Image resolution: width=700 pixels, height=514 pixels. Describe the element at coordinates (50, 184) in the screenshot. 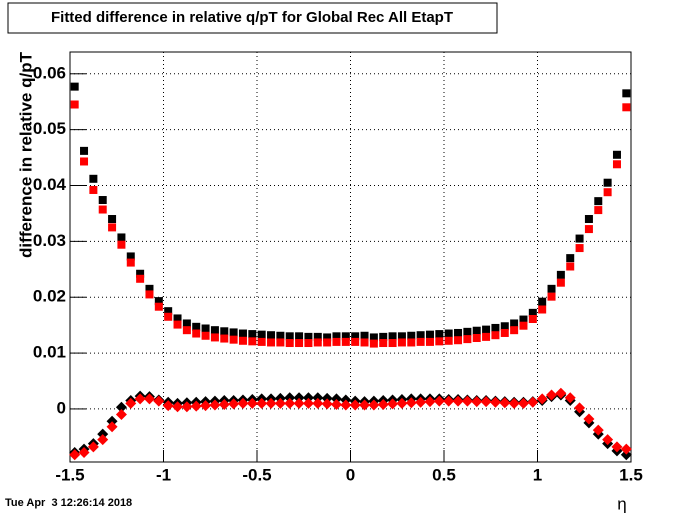

I see `y-tick-label: 0.04` at that location.